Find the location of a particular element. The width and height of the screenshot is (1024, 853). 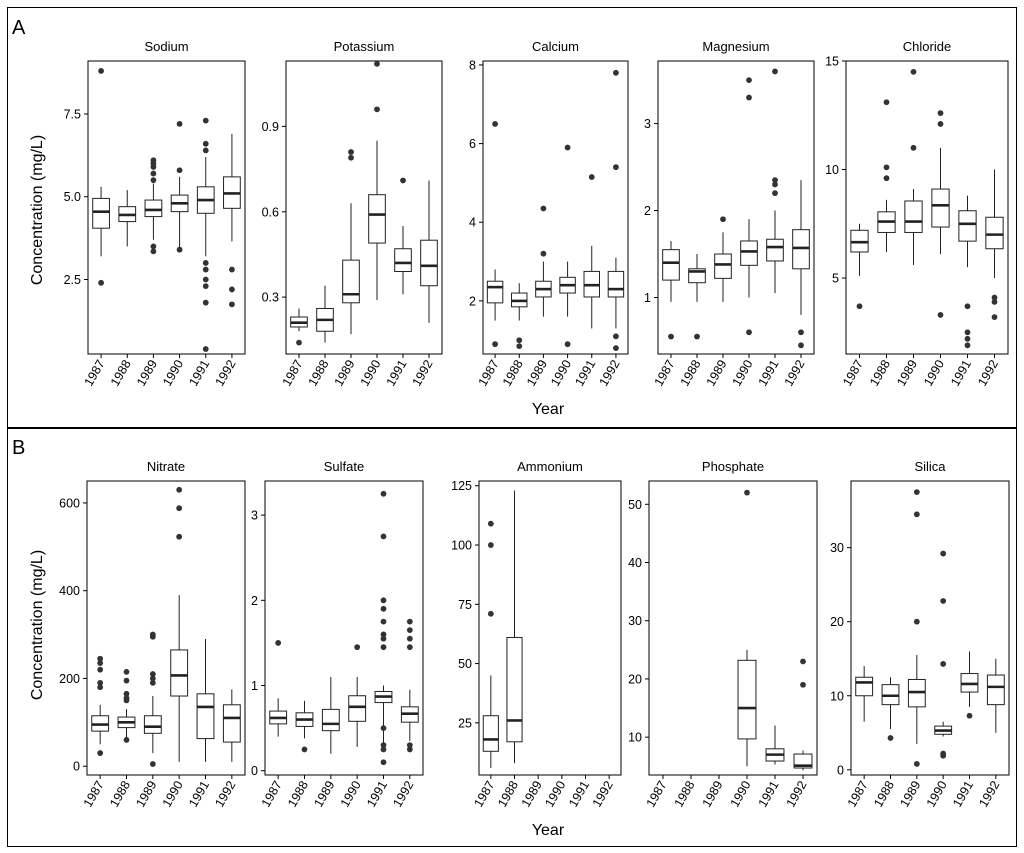

silica-box-1987 is located at coordinates (864, 694).